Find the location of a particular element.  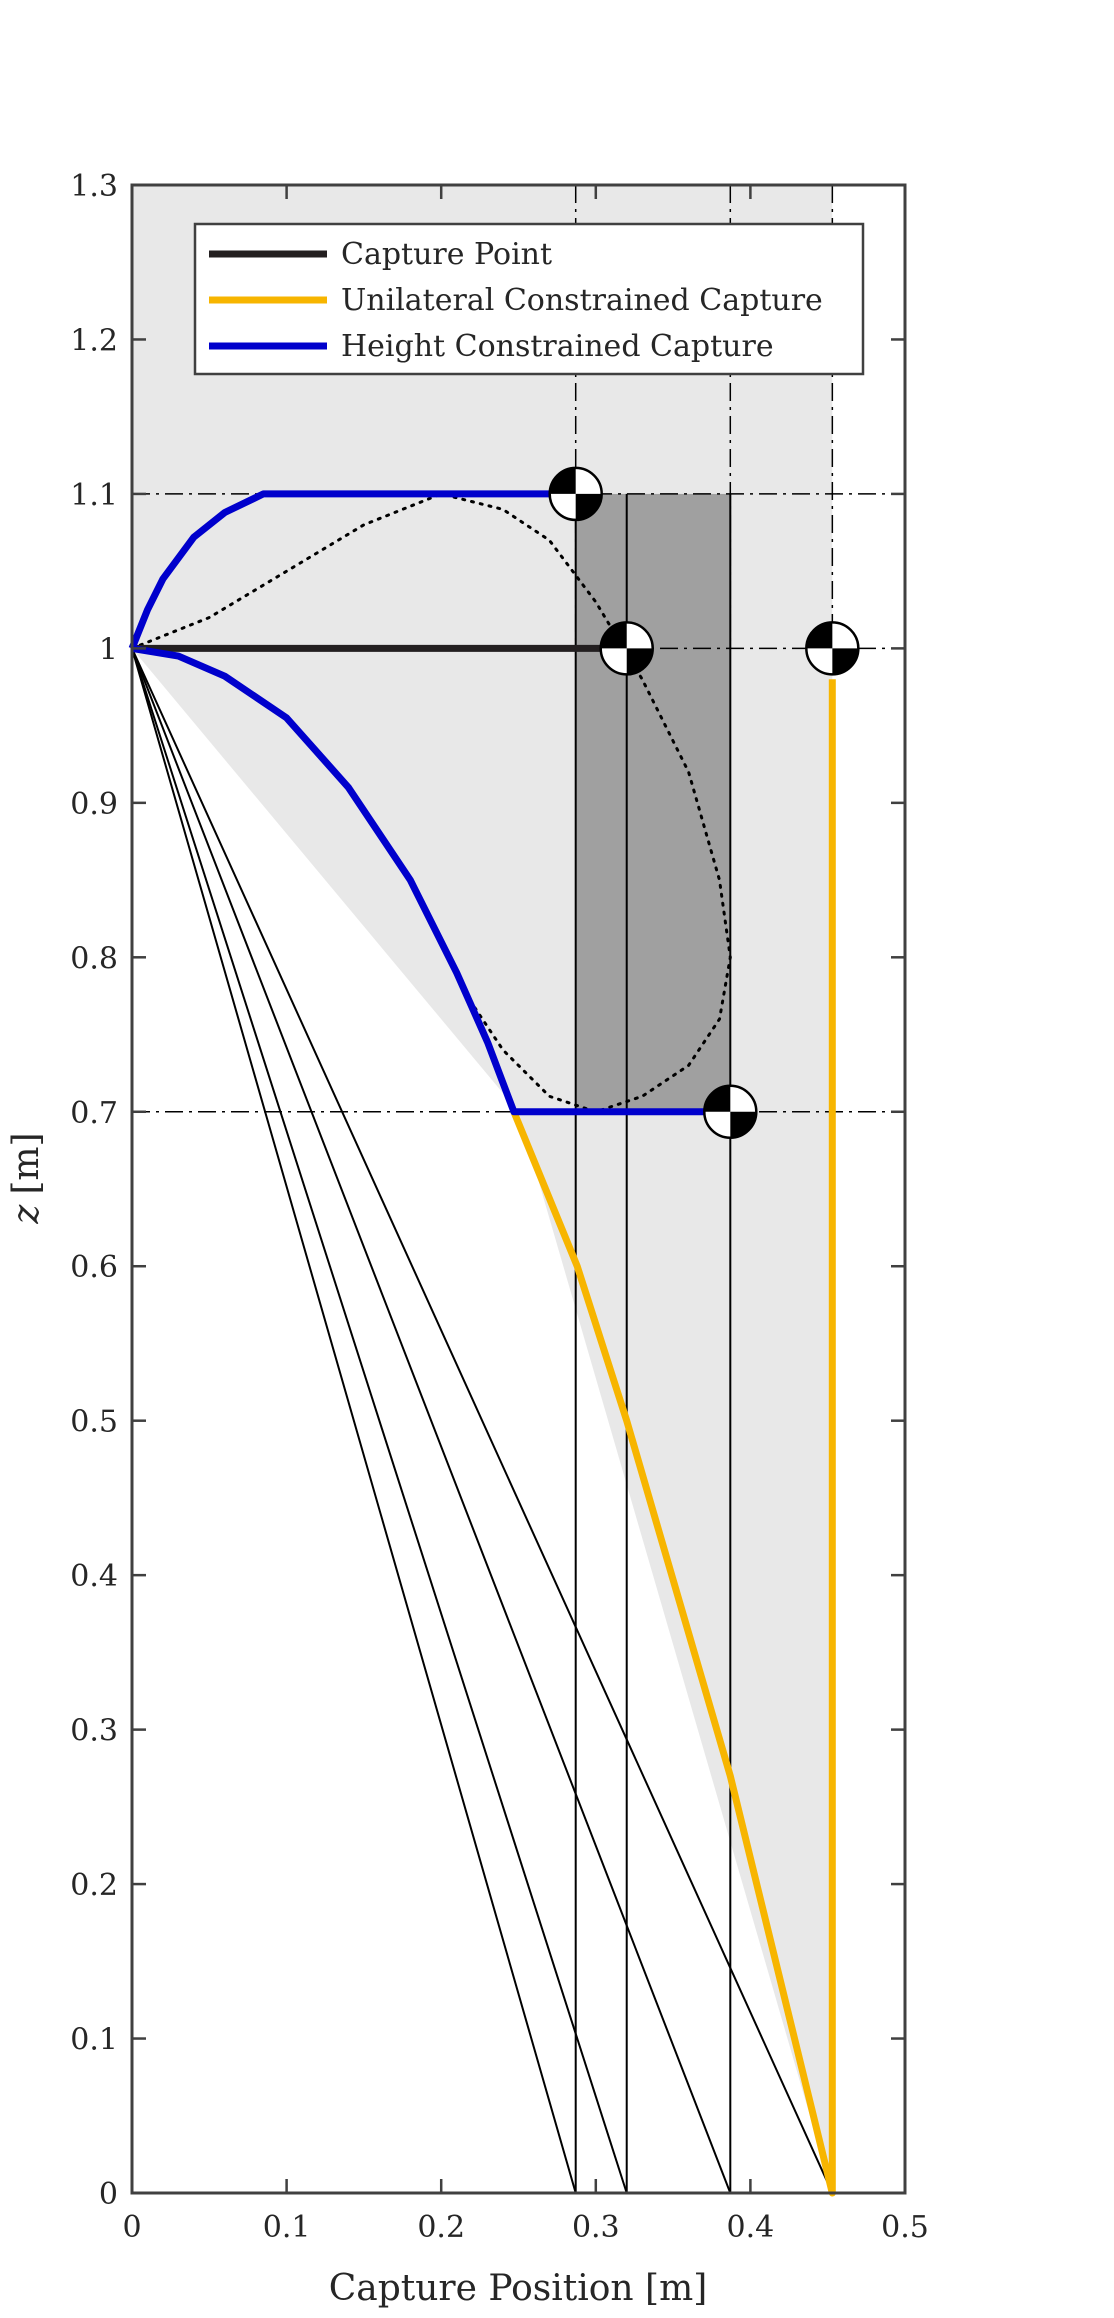

y-axis-label: z[m] is located at coordinates (26, 1178).